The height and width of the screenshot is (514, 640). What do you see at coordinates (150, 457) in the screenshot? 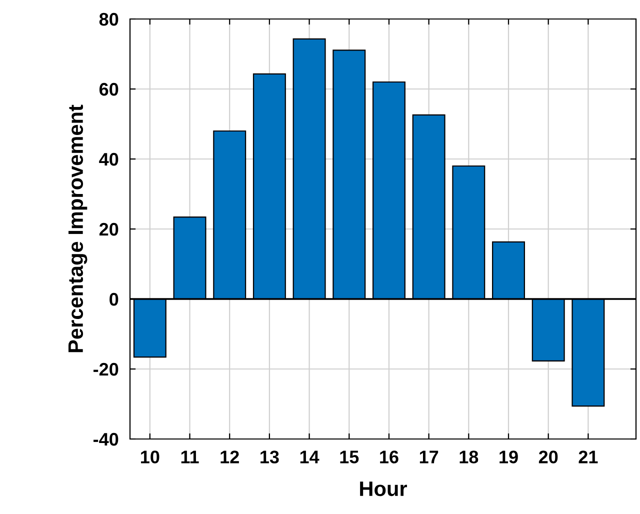
I see `x-tick-label: 10` at bounding box center [150, 457].